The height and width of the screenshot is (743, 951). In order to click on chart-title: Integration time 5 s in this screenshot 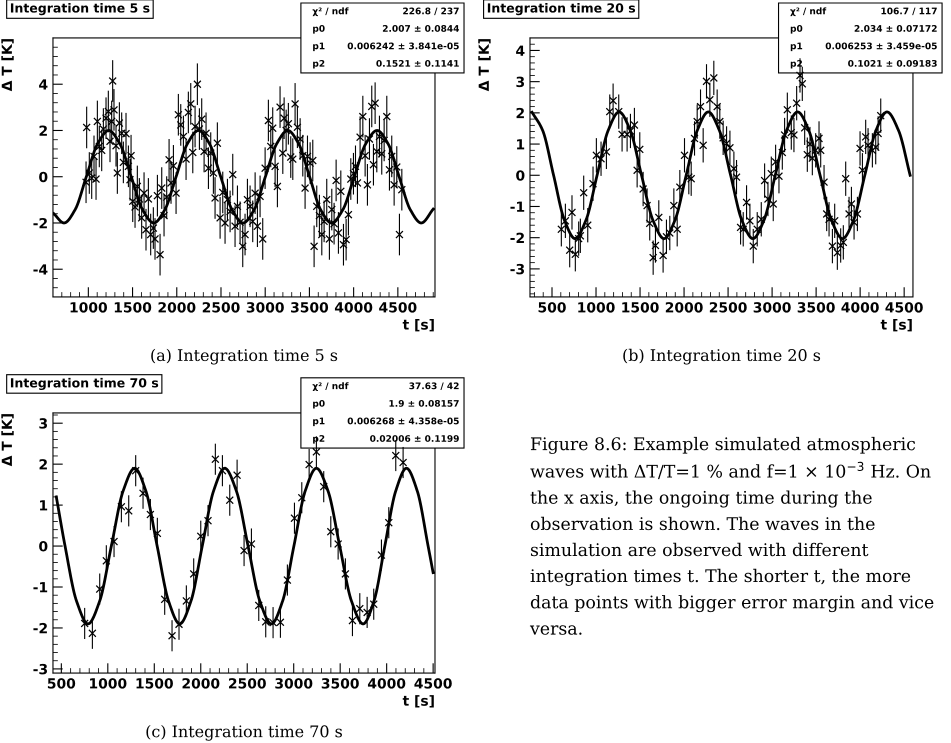, I will do `click(80, 9)`.